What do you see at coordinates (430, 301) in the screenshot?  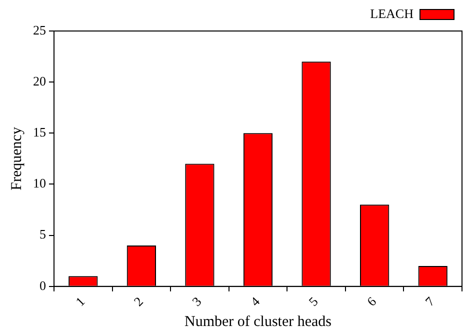 I see `x-tick-label: 7` at bounding box center [430, 301].